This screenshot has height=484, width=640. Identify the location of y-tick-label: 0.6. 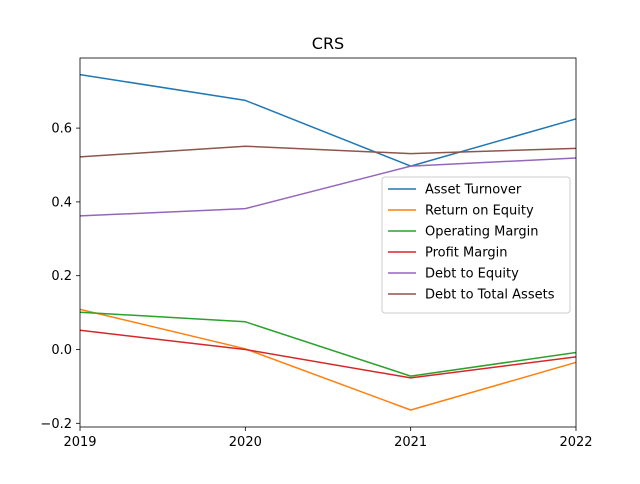
(61, 129).